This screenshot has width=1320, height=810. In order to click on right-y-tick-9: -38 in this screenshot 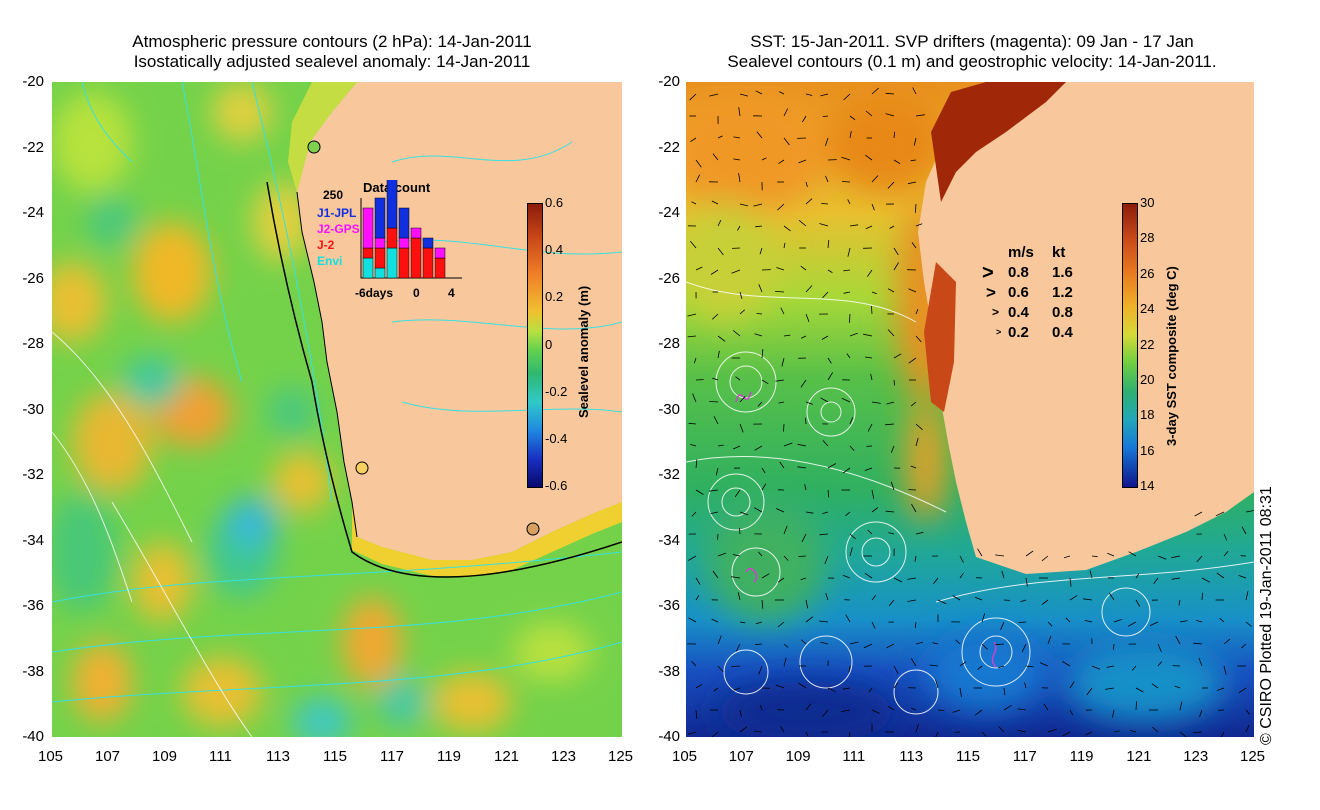, I will do `click(669, 671)`.